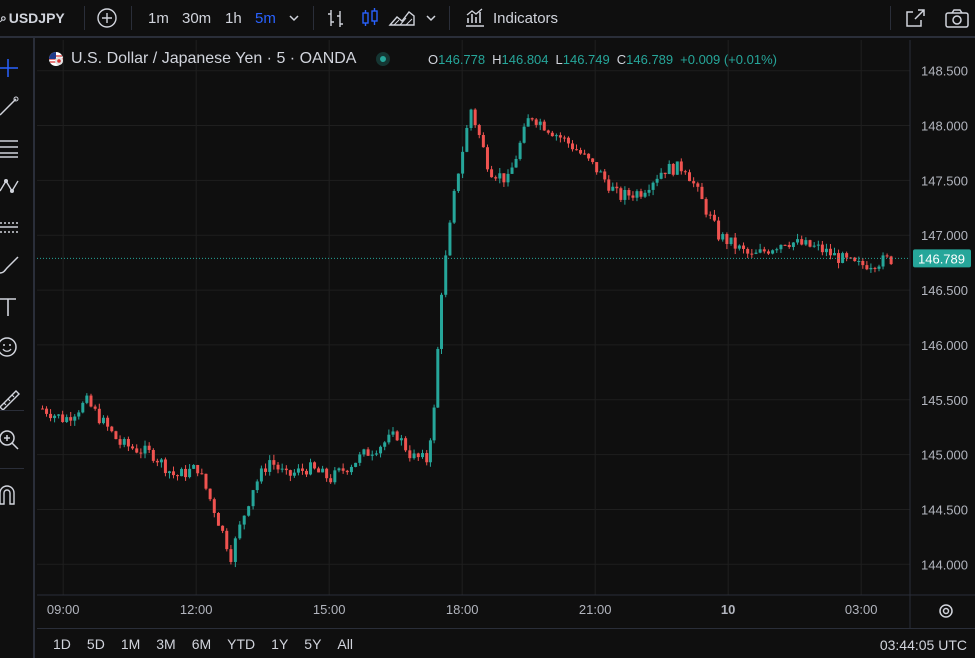  I want to click on emoji-tool, so click(16, 347).